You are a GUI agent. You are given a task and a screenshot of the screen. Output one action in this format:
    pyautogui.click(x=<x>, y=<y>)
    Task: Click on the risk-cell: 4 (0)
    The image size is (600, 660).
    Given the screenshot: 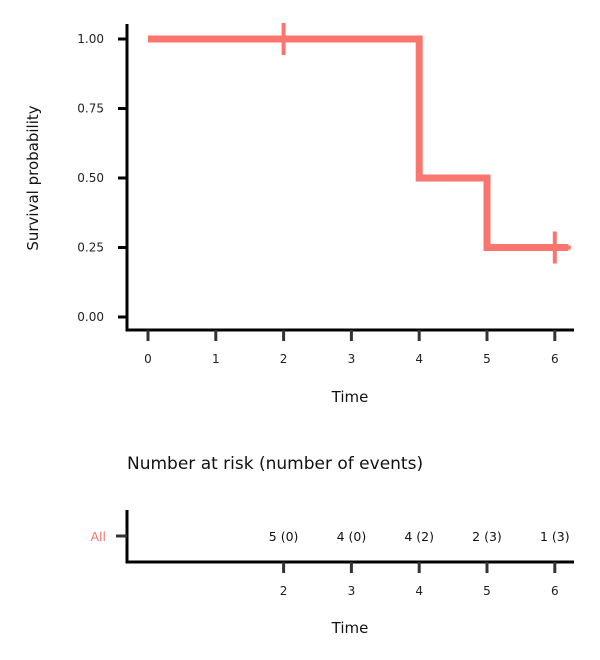 What is the action you would take?
    pyautogui.click(x=352, y=536)
    